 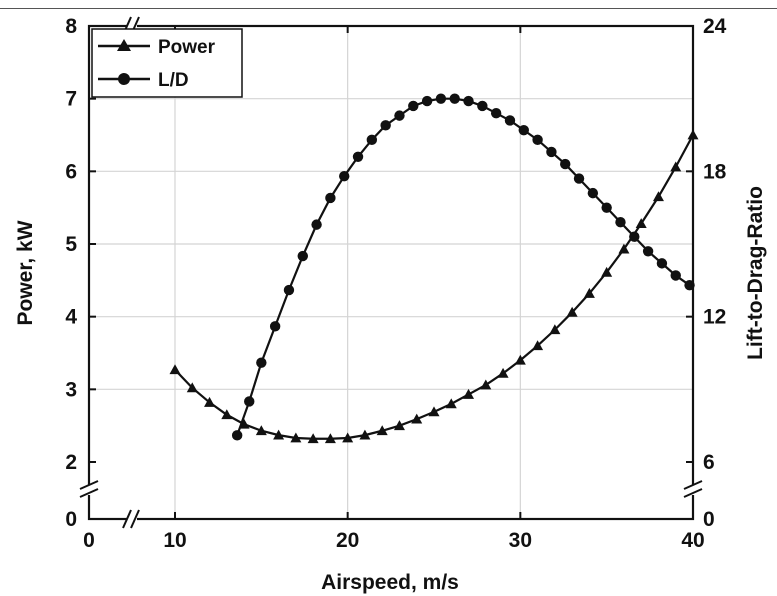 What do you see at coordinates (71, 26) in the screenshot?
I see `y-tick-label: 8` at bounding box center [71, 26].